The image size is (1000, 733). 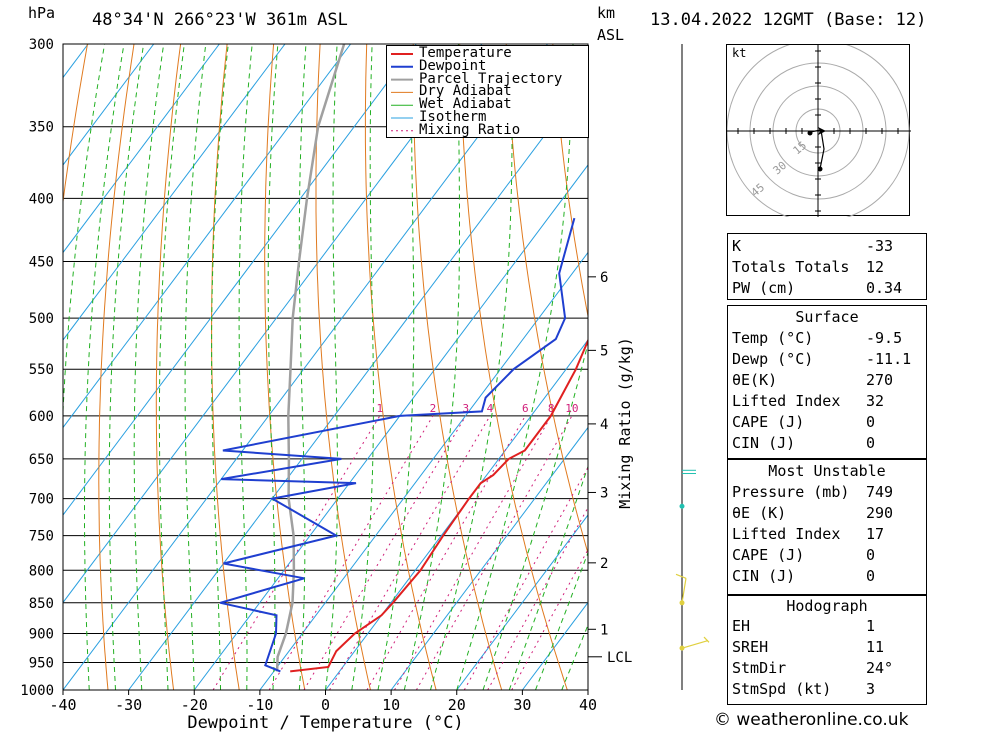 What do you see at coordinates (737, 246) in the screenshot?
I see `index-label: K` at bounding box center [737, 246].